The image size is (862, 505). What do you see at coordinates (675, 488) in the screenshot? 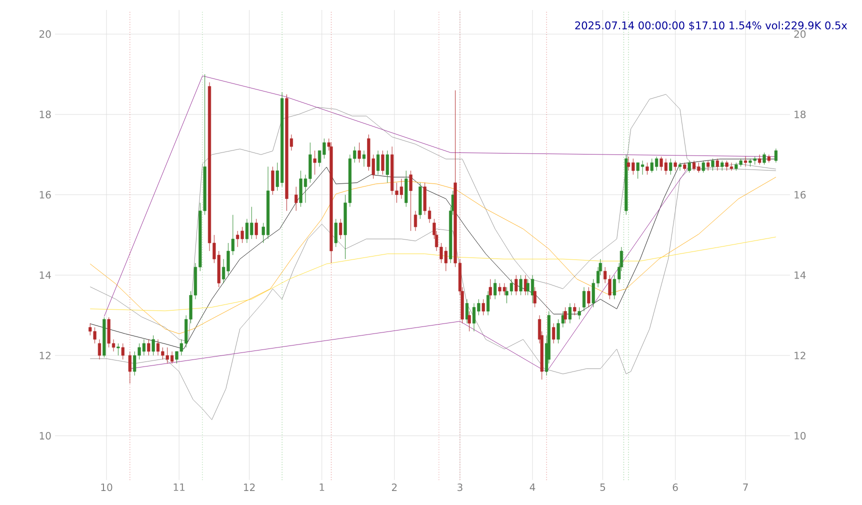
I see `x-tick-label: 6` at bounding box center [675, 488].